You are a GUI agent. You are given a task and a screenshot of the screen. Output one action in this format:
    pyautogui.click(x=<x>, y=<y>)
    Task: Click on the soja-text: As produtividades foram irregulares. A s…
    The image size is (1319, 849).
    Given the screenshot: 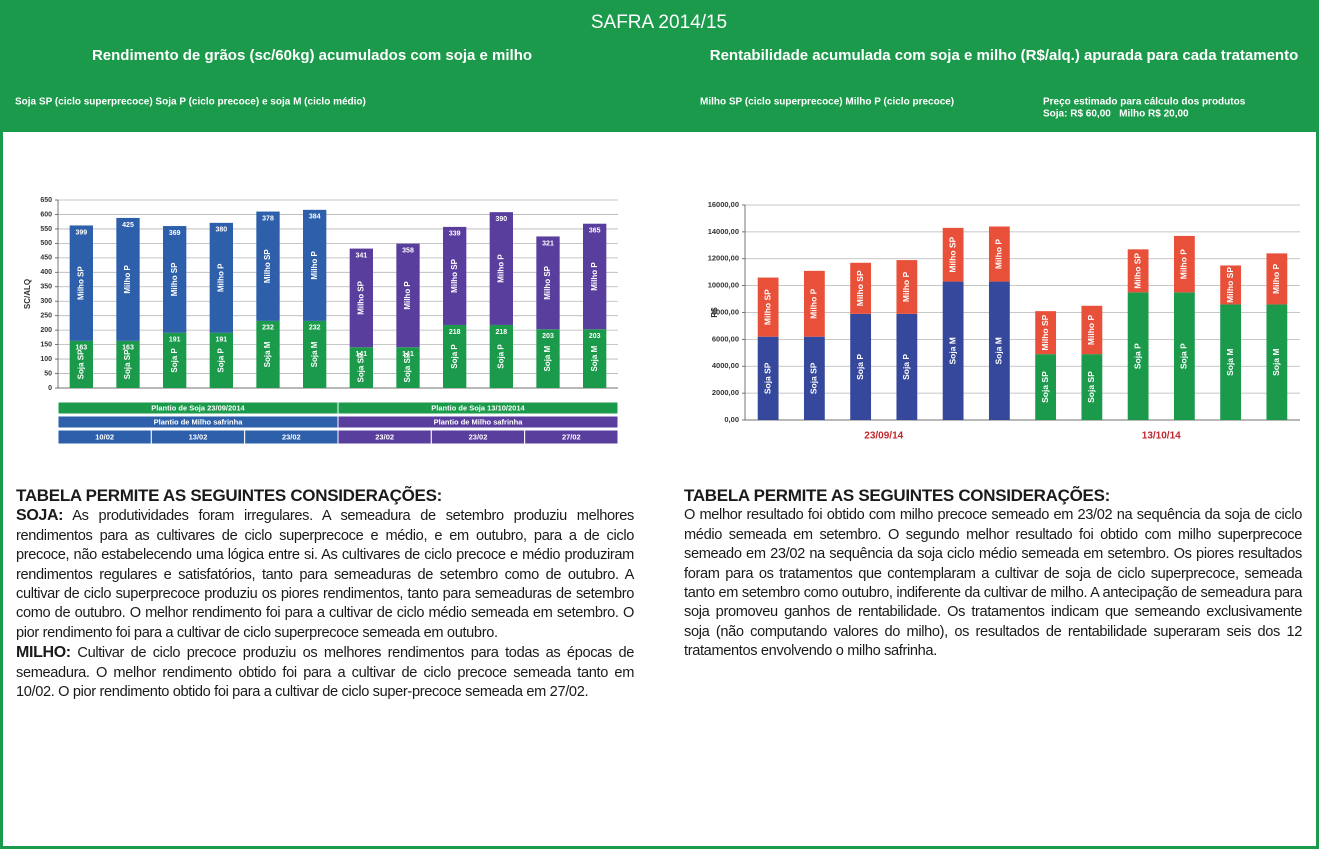 What is the action you would take?
    pyautogui.click(x=325, y=574)
    